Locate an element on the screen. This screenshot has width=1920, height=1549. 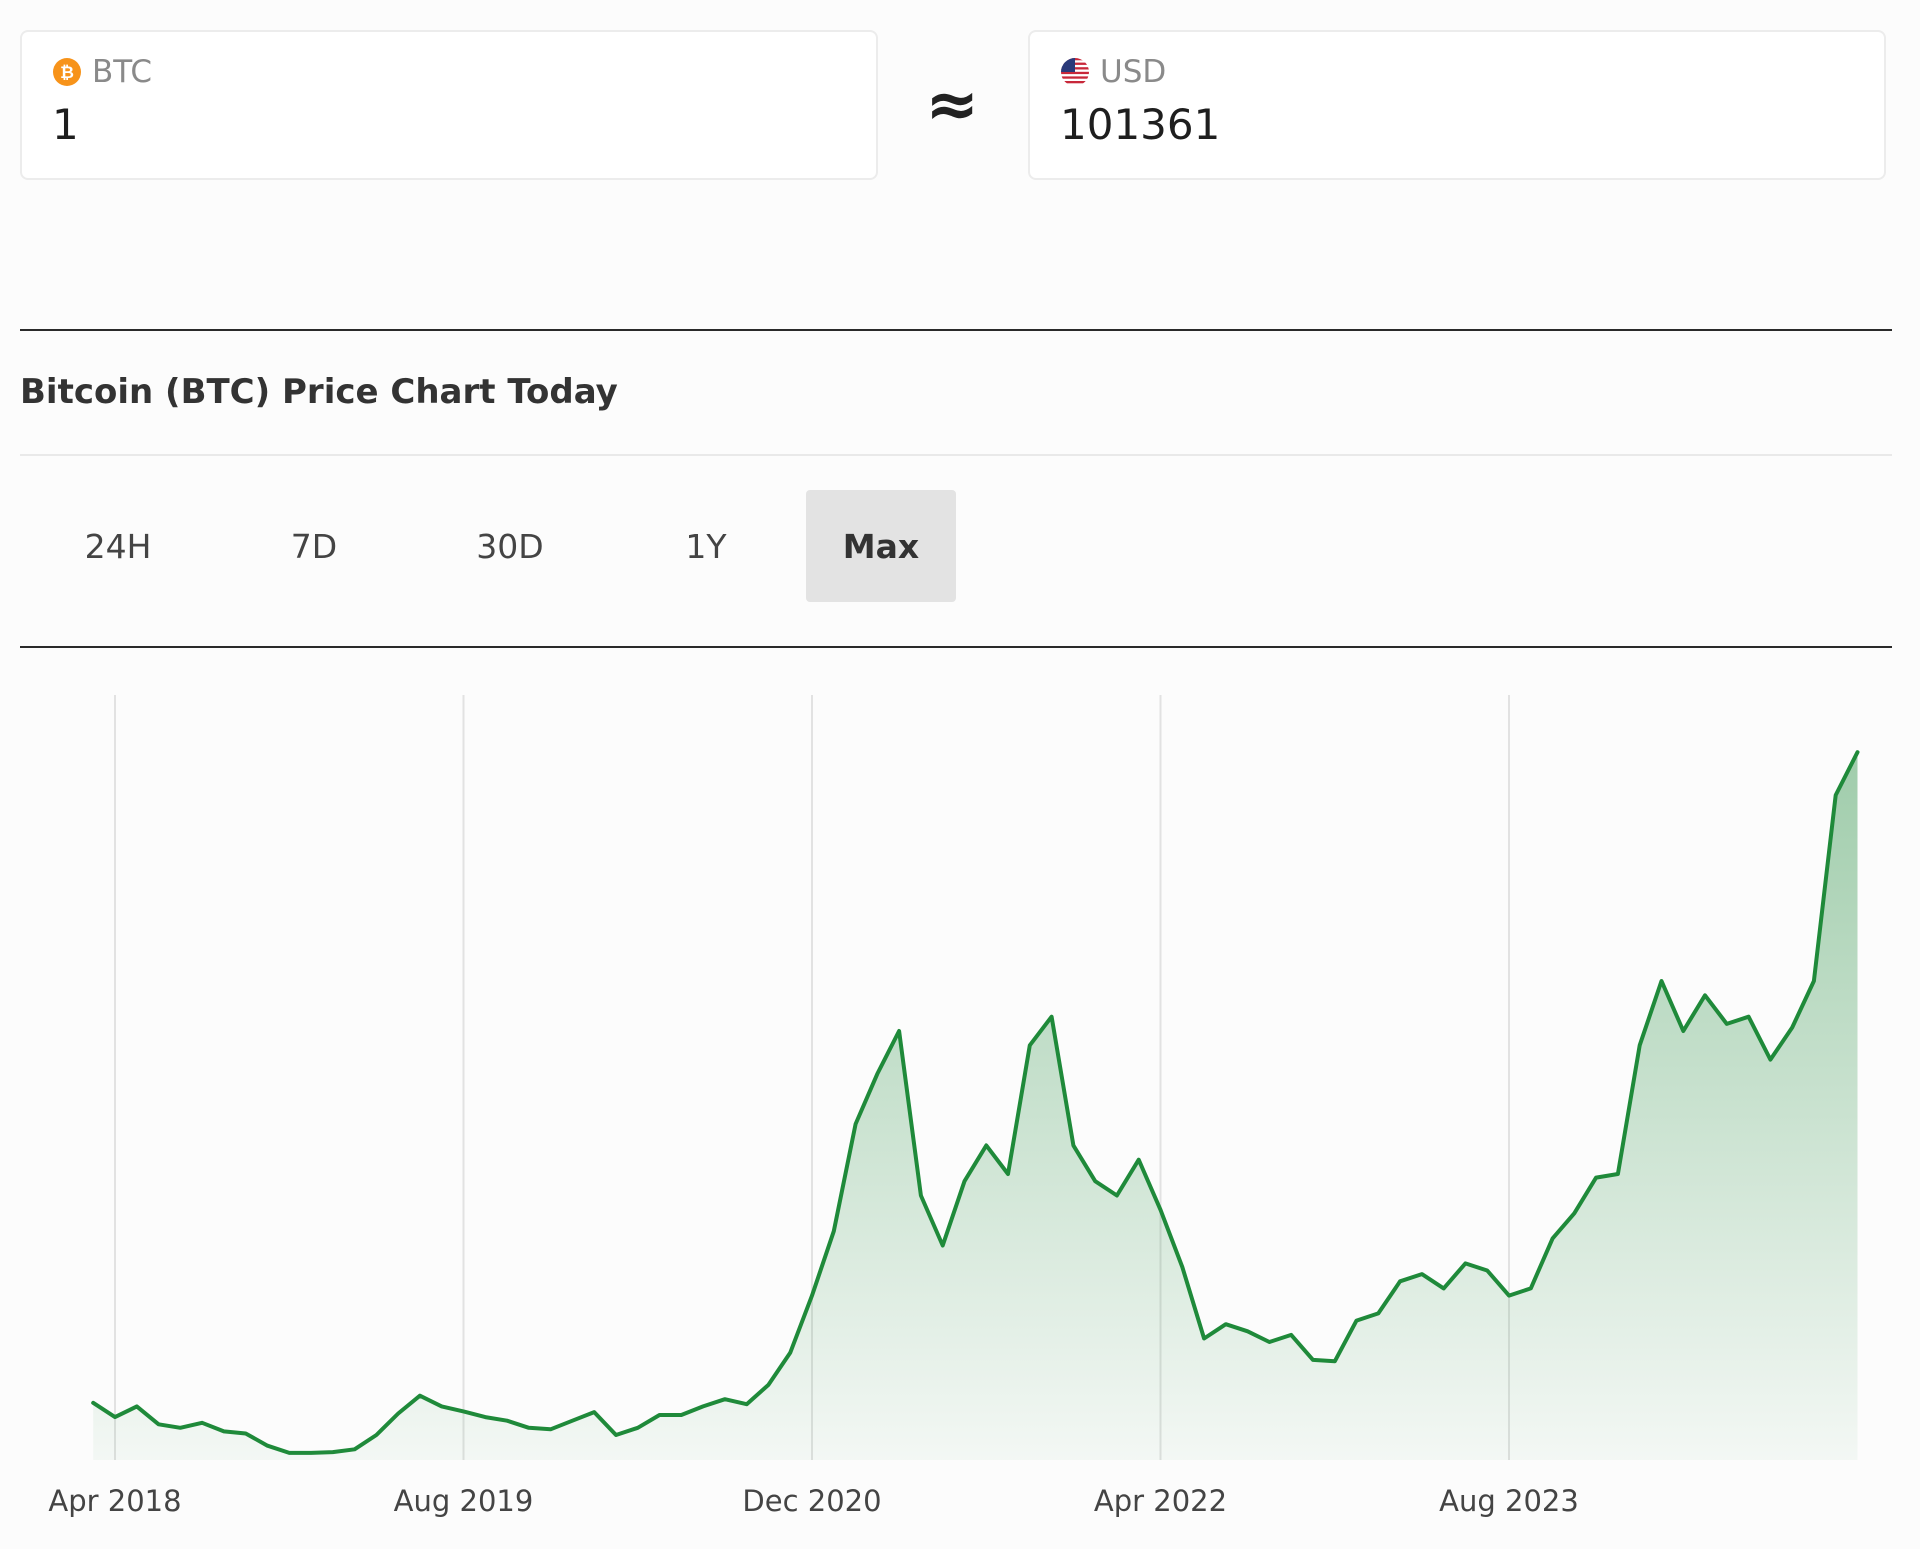
btc-currency-code: BTC is located at coordinates (122, 72).